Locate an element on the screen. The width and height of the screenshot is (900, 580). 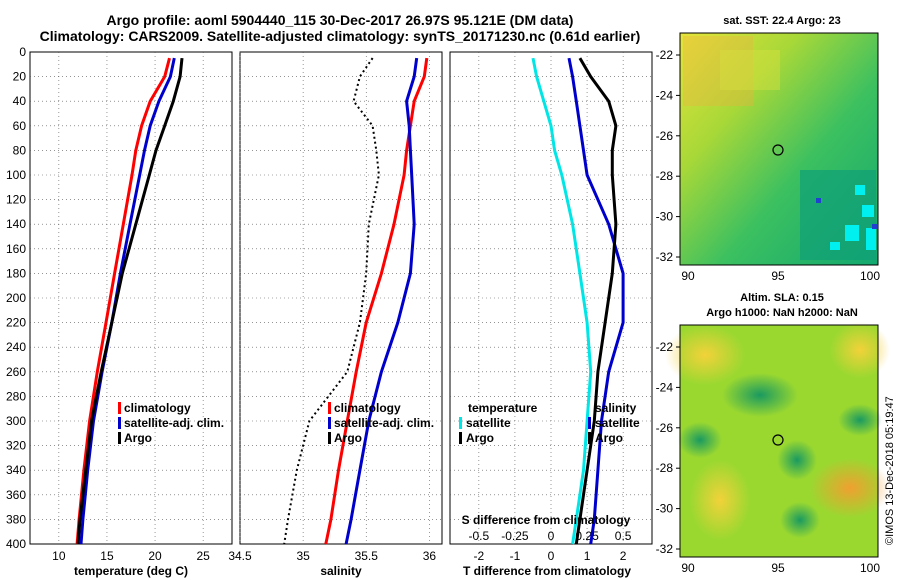
sst-map-title: sat. SST: 22.4 Argo: 23 is located at coordinates (782, 21).